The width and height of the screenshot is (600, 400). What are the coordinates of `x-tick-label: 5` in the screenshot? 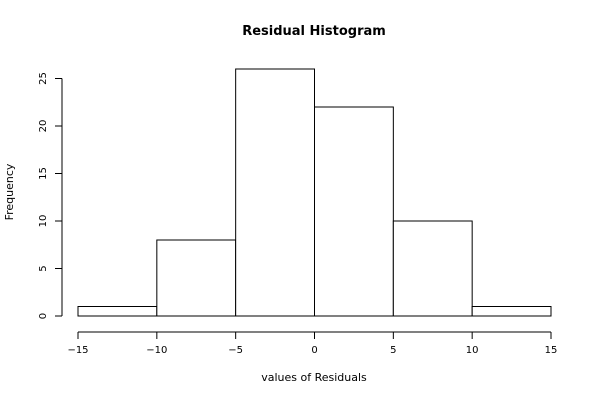 It's located at (393, 350).